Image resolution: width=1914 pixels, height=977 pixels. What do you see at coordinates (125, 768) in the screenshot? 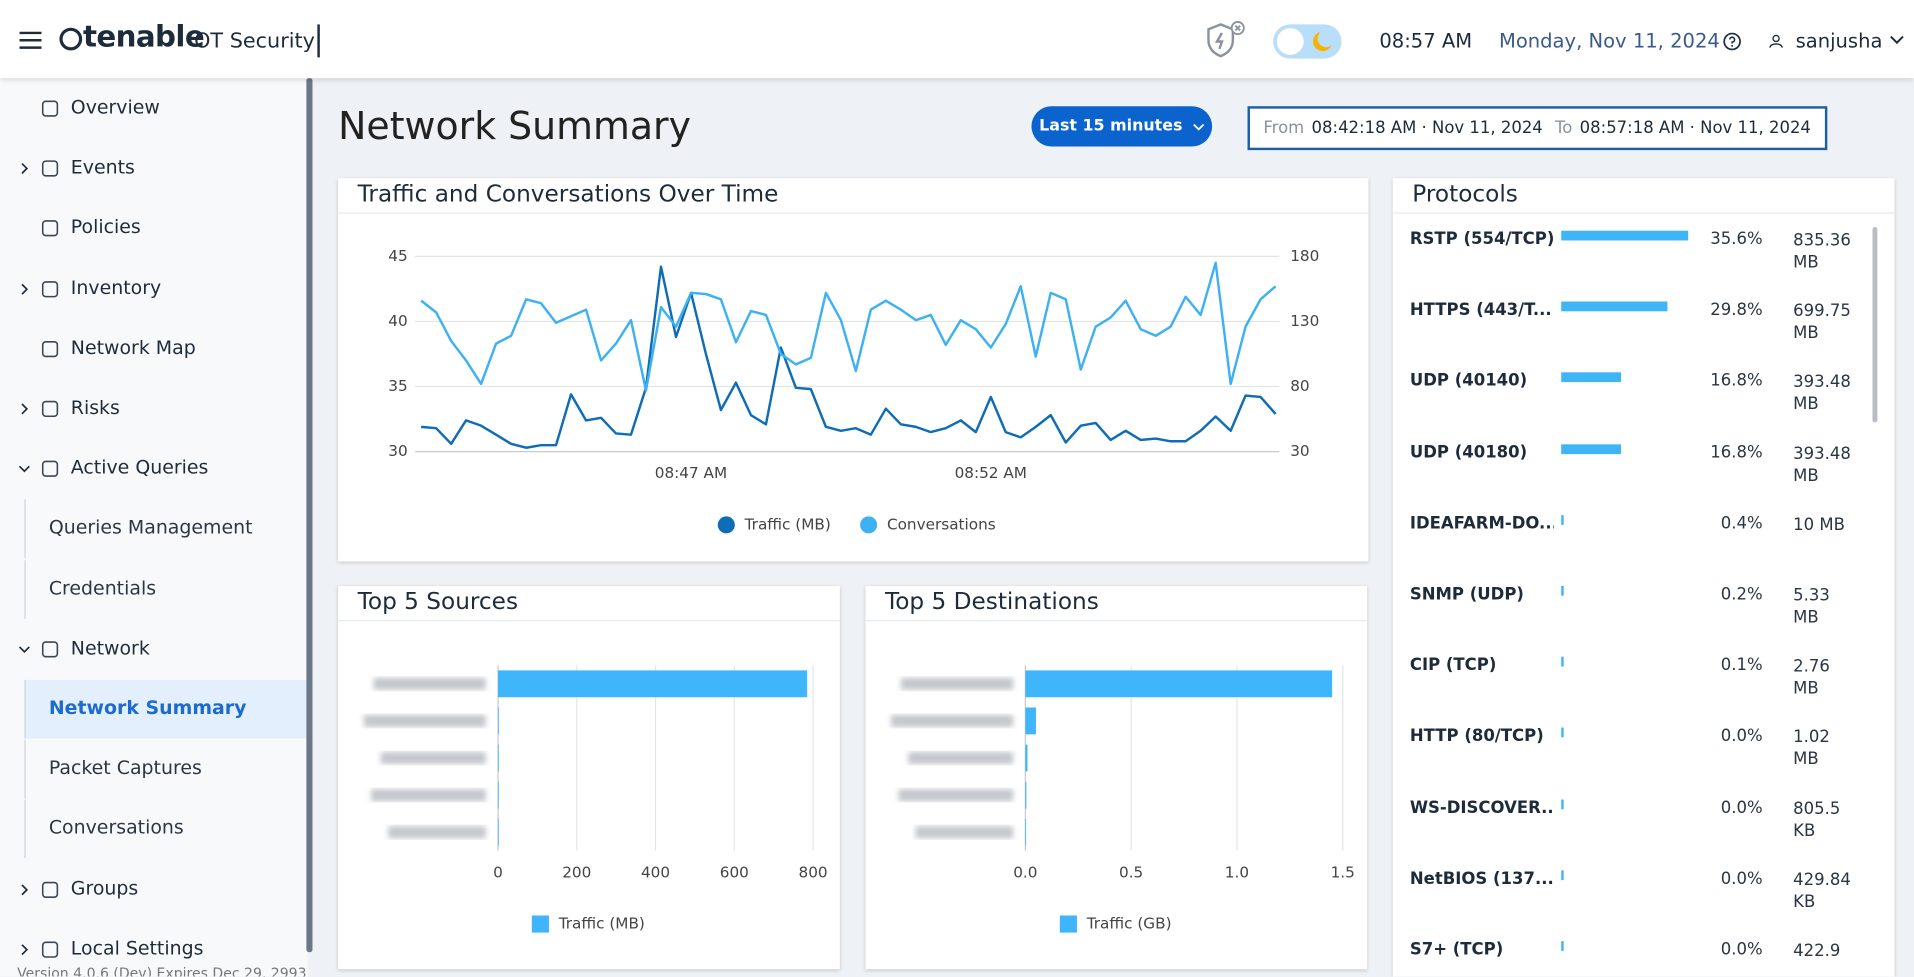
I see `nav-label: Packet Captures` at bounding box center [125, 768].